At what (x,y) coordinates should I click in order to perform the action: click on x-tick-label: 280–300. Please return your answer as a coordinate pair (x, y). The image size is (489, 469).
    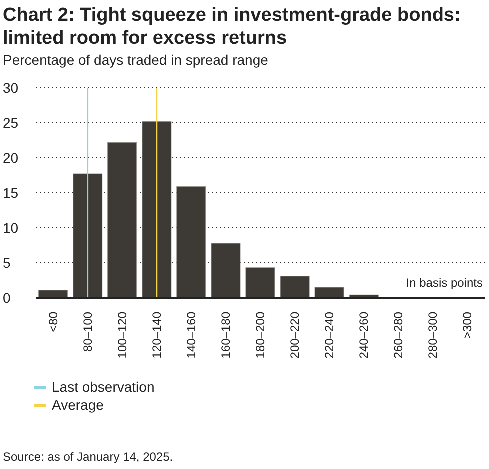
    Looking at the image, I should click on (433, 335).